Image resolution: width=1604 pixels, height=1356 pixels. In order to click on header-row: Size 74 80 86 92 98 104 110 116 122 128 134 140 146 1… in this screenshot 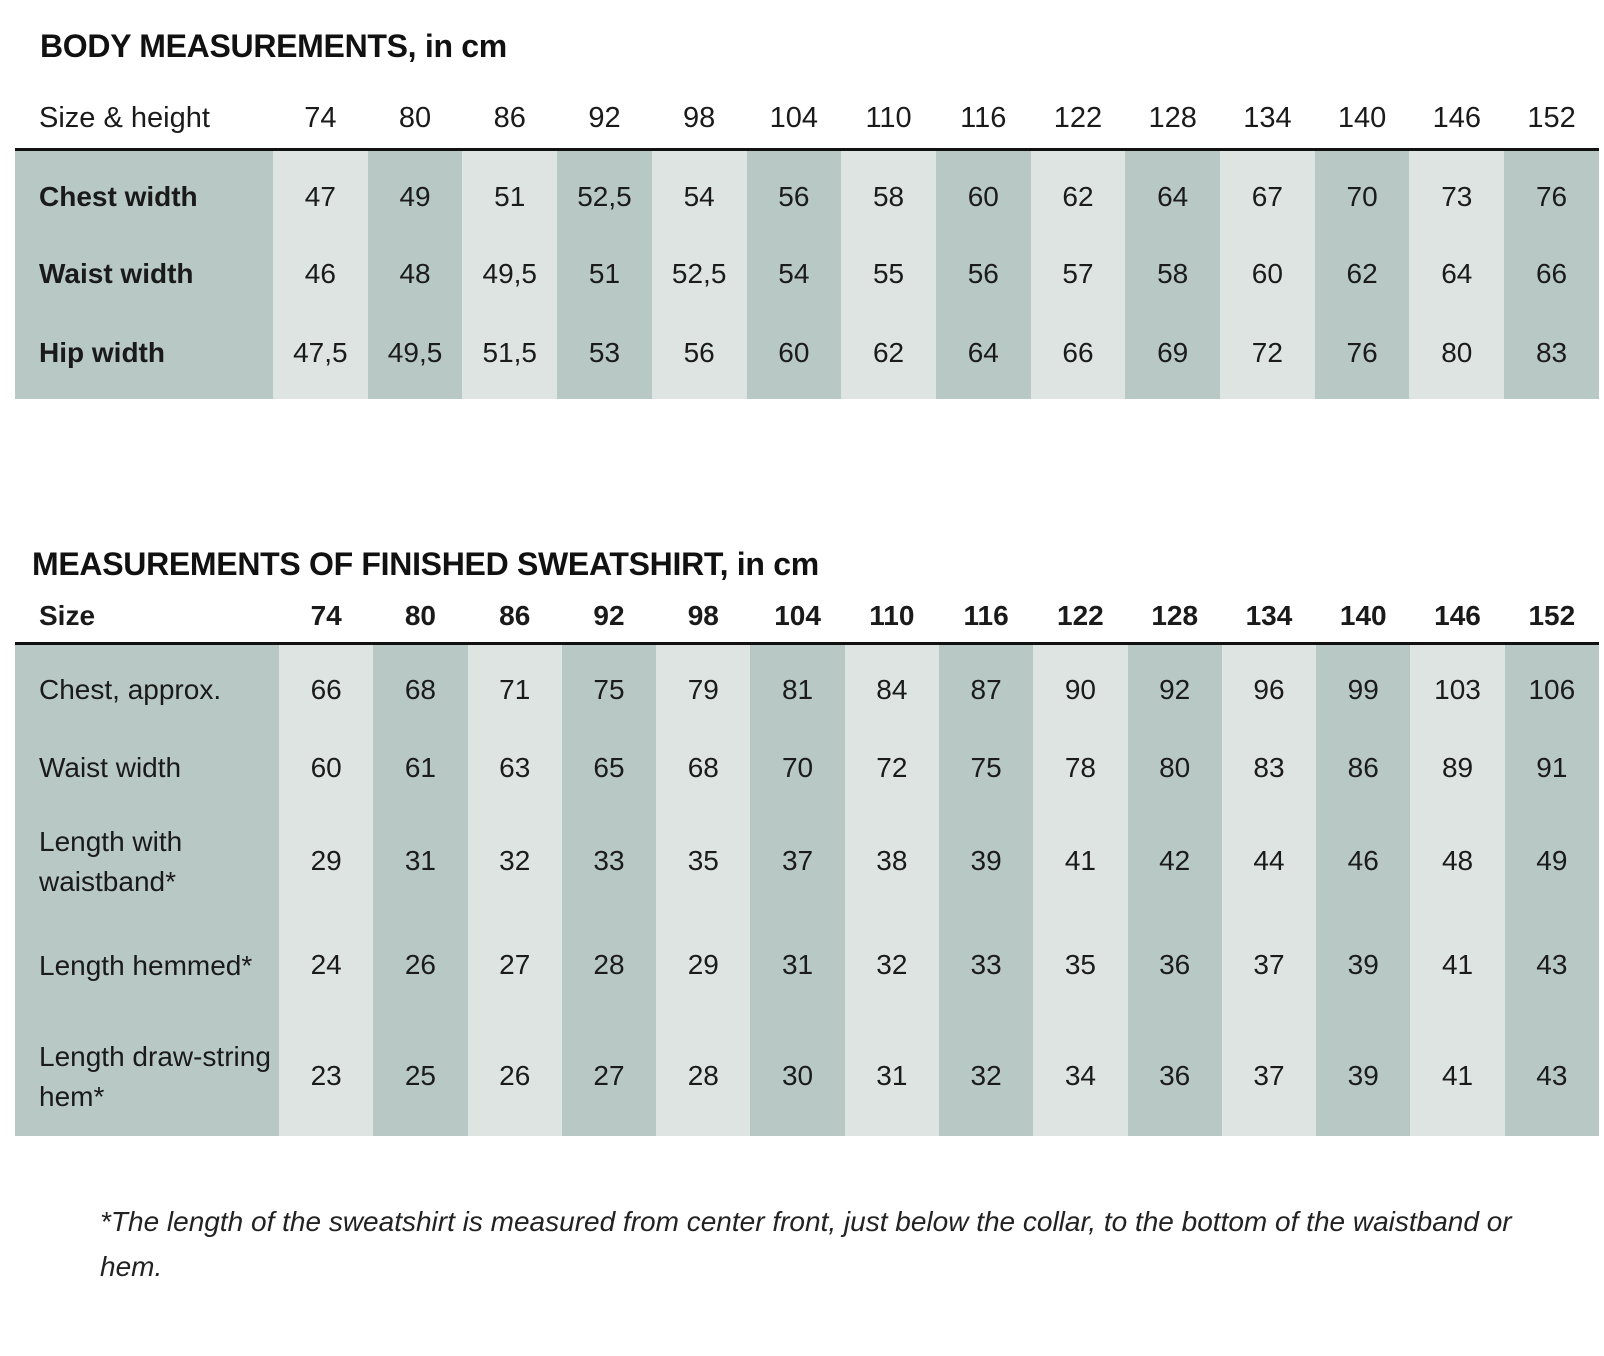, I will do `click(807, 617)`.